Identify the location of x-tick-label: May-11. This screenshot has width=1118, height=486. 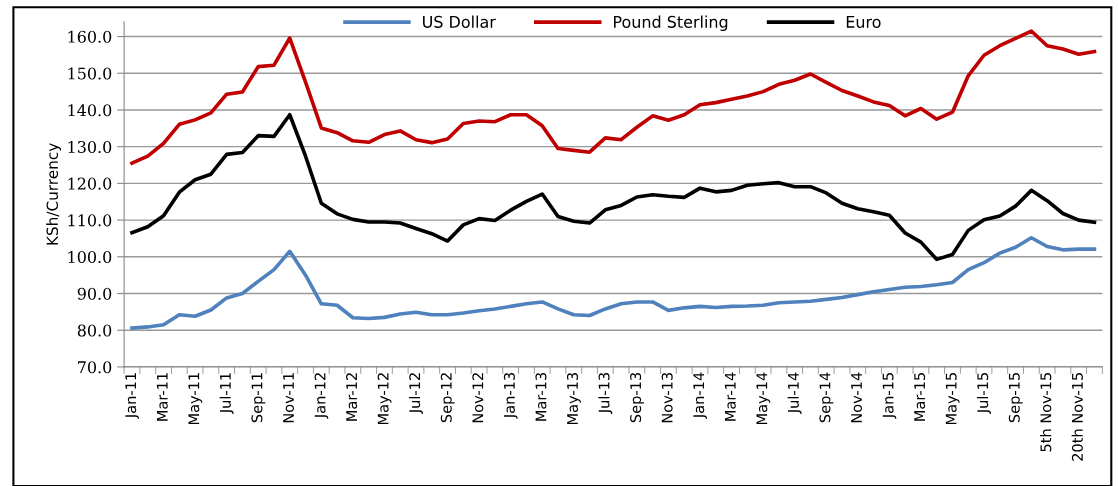
(195, 399).